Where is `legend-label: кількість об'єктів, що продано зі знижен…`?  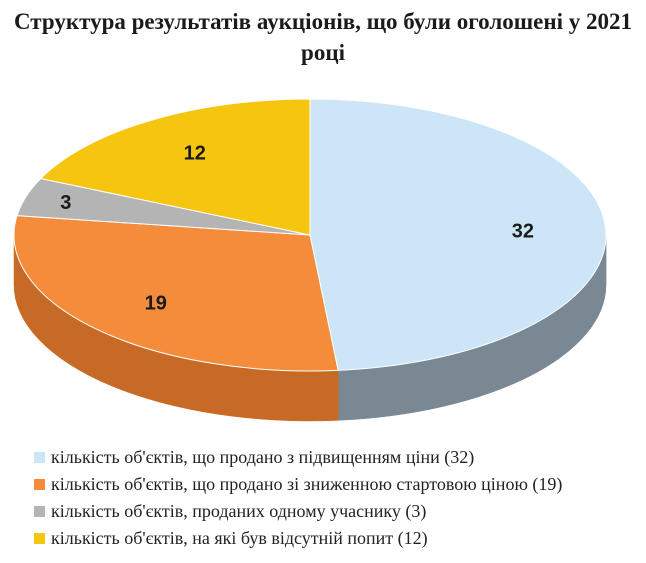
legend-label: кількість об'єктів, що продано зі знижен… is located at coordinates (307, 484).